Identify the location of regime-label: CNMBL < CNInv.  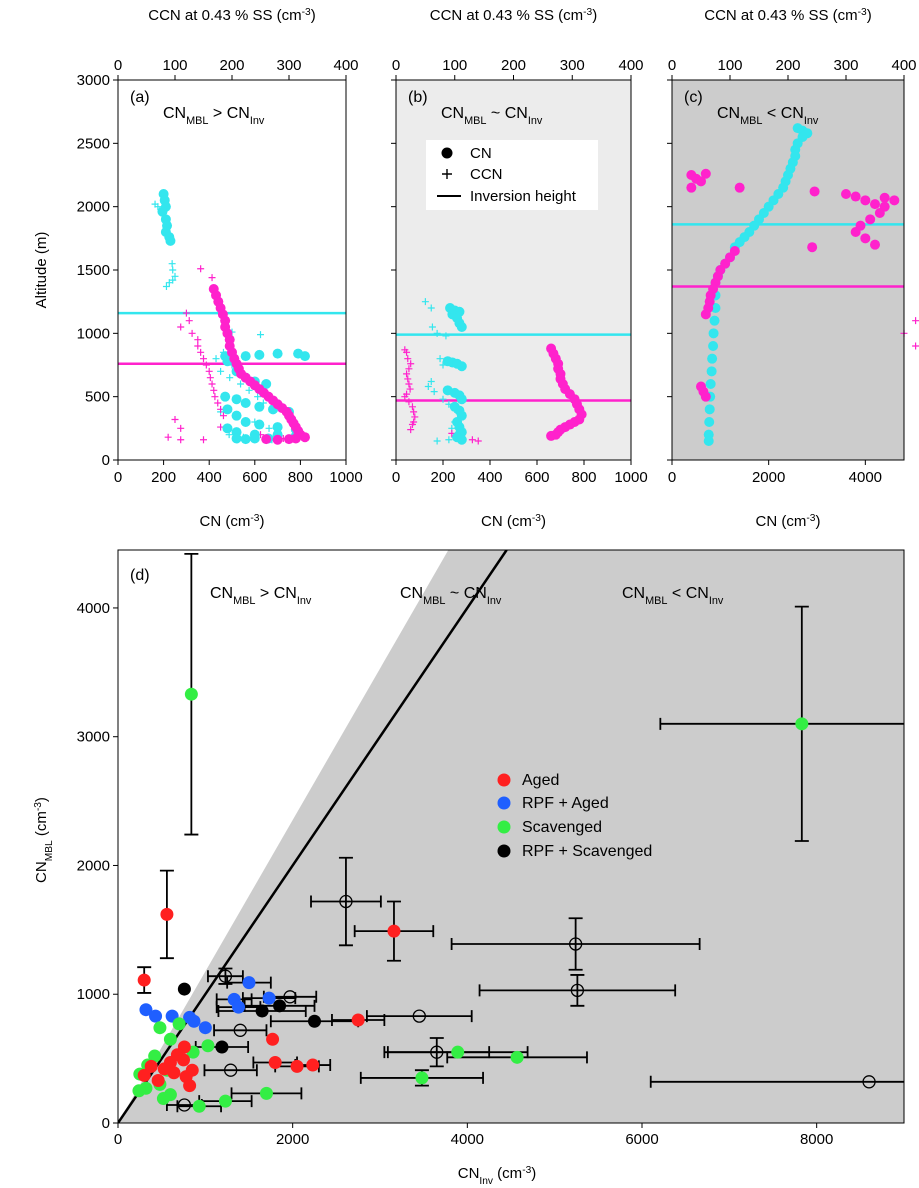
(768, 116).